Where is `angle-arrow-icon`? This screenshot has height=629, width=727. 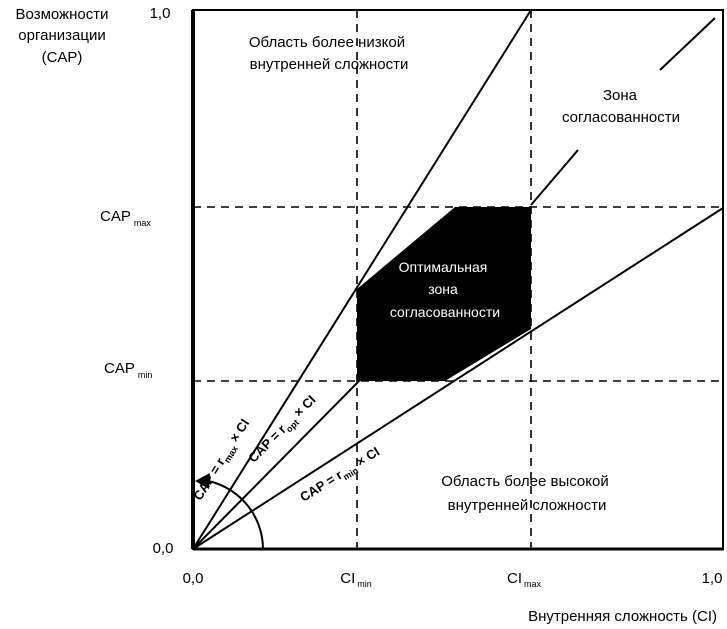 angle-arrow-icon is located at coordinates (202, 481).